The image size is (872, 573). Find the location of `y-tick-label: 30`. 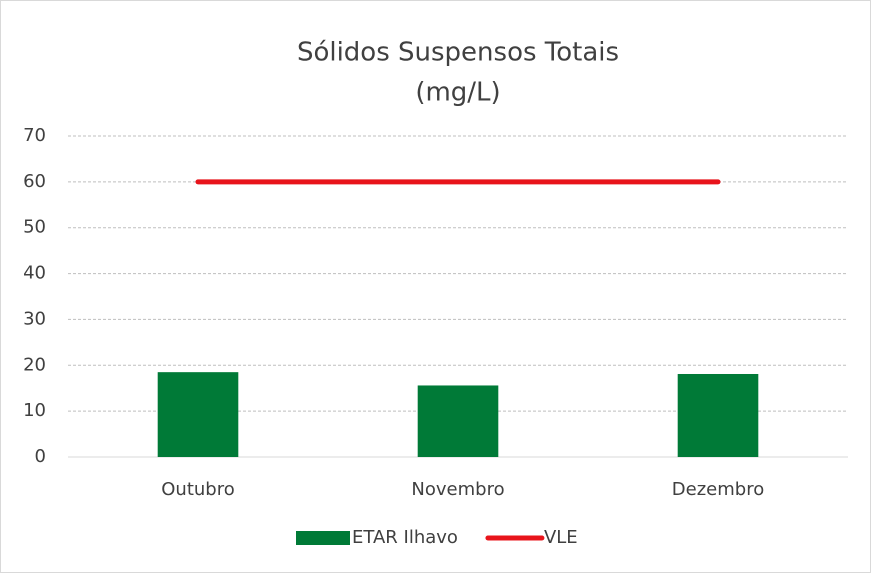

y-tick-label: 30 is located at coordinates (34, 318).